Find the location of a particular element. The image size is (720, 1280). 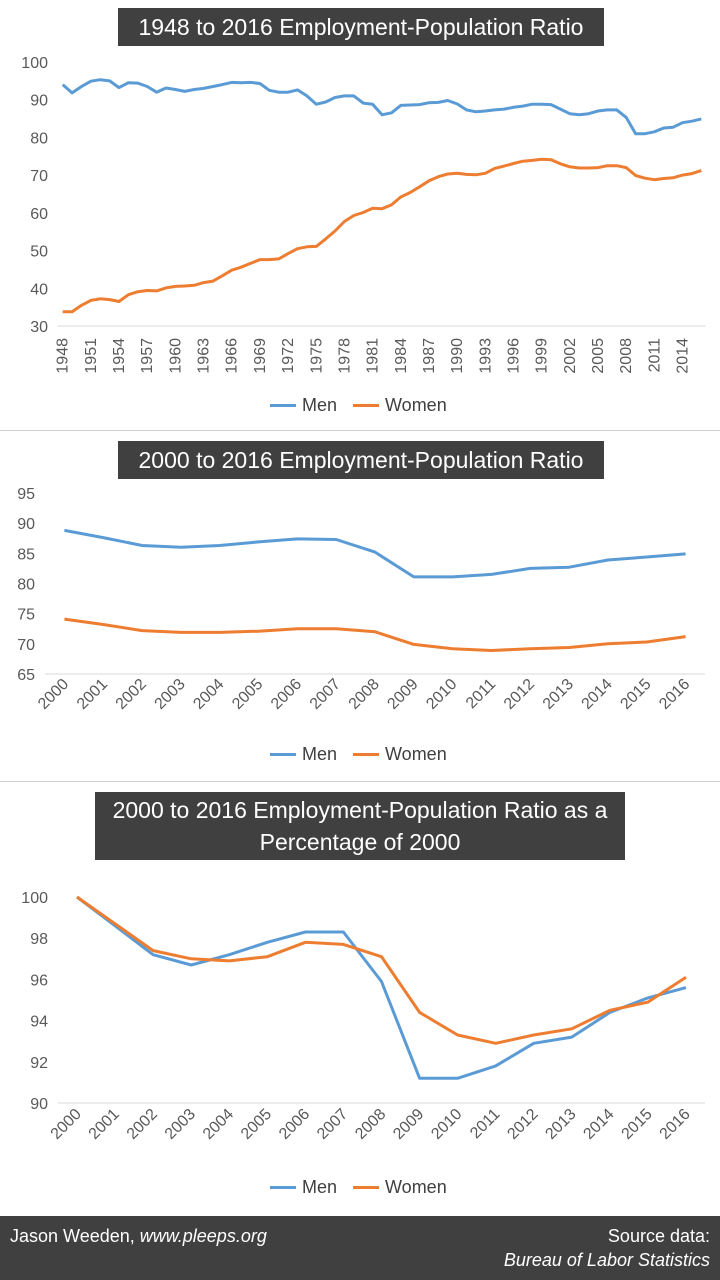

footer-credit: Jason Weeden, www.pleeps.org is located at coordinates (138, 1236).